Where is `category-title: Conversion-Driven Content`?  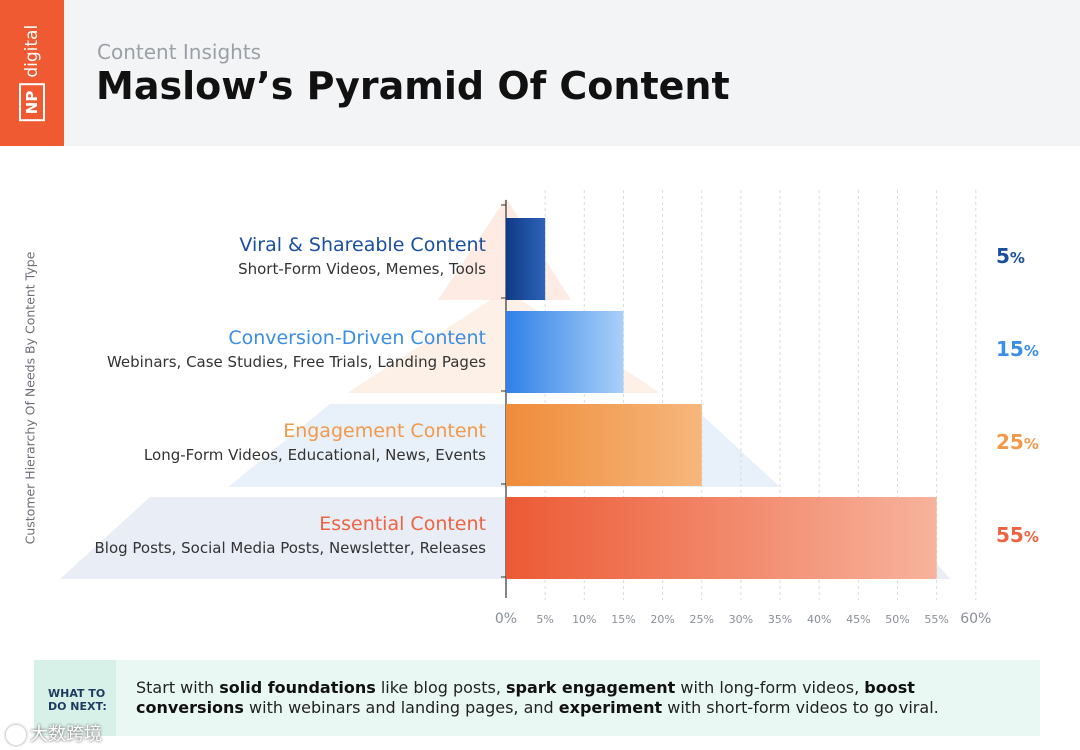 category-title: Conversion-Driven Content is located at coordinates (357, 338).